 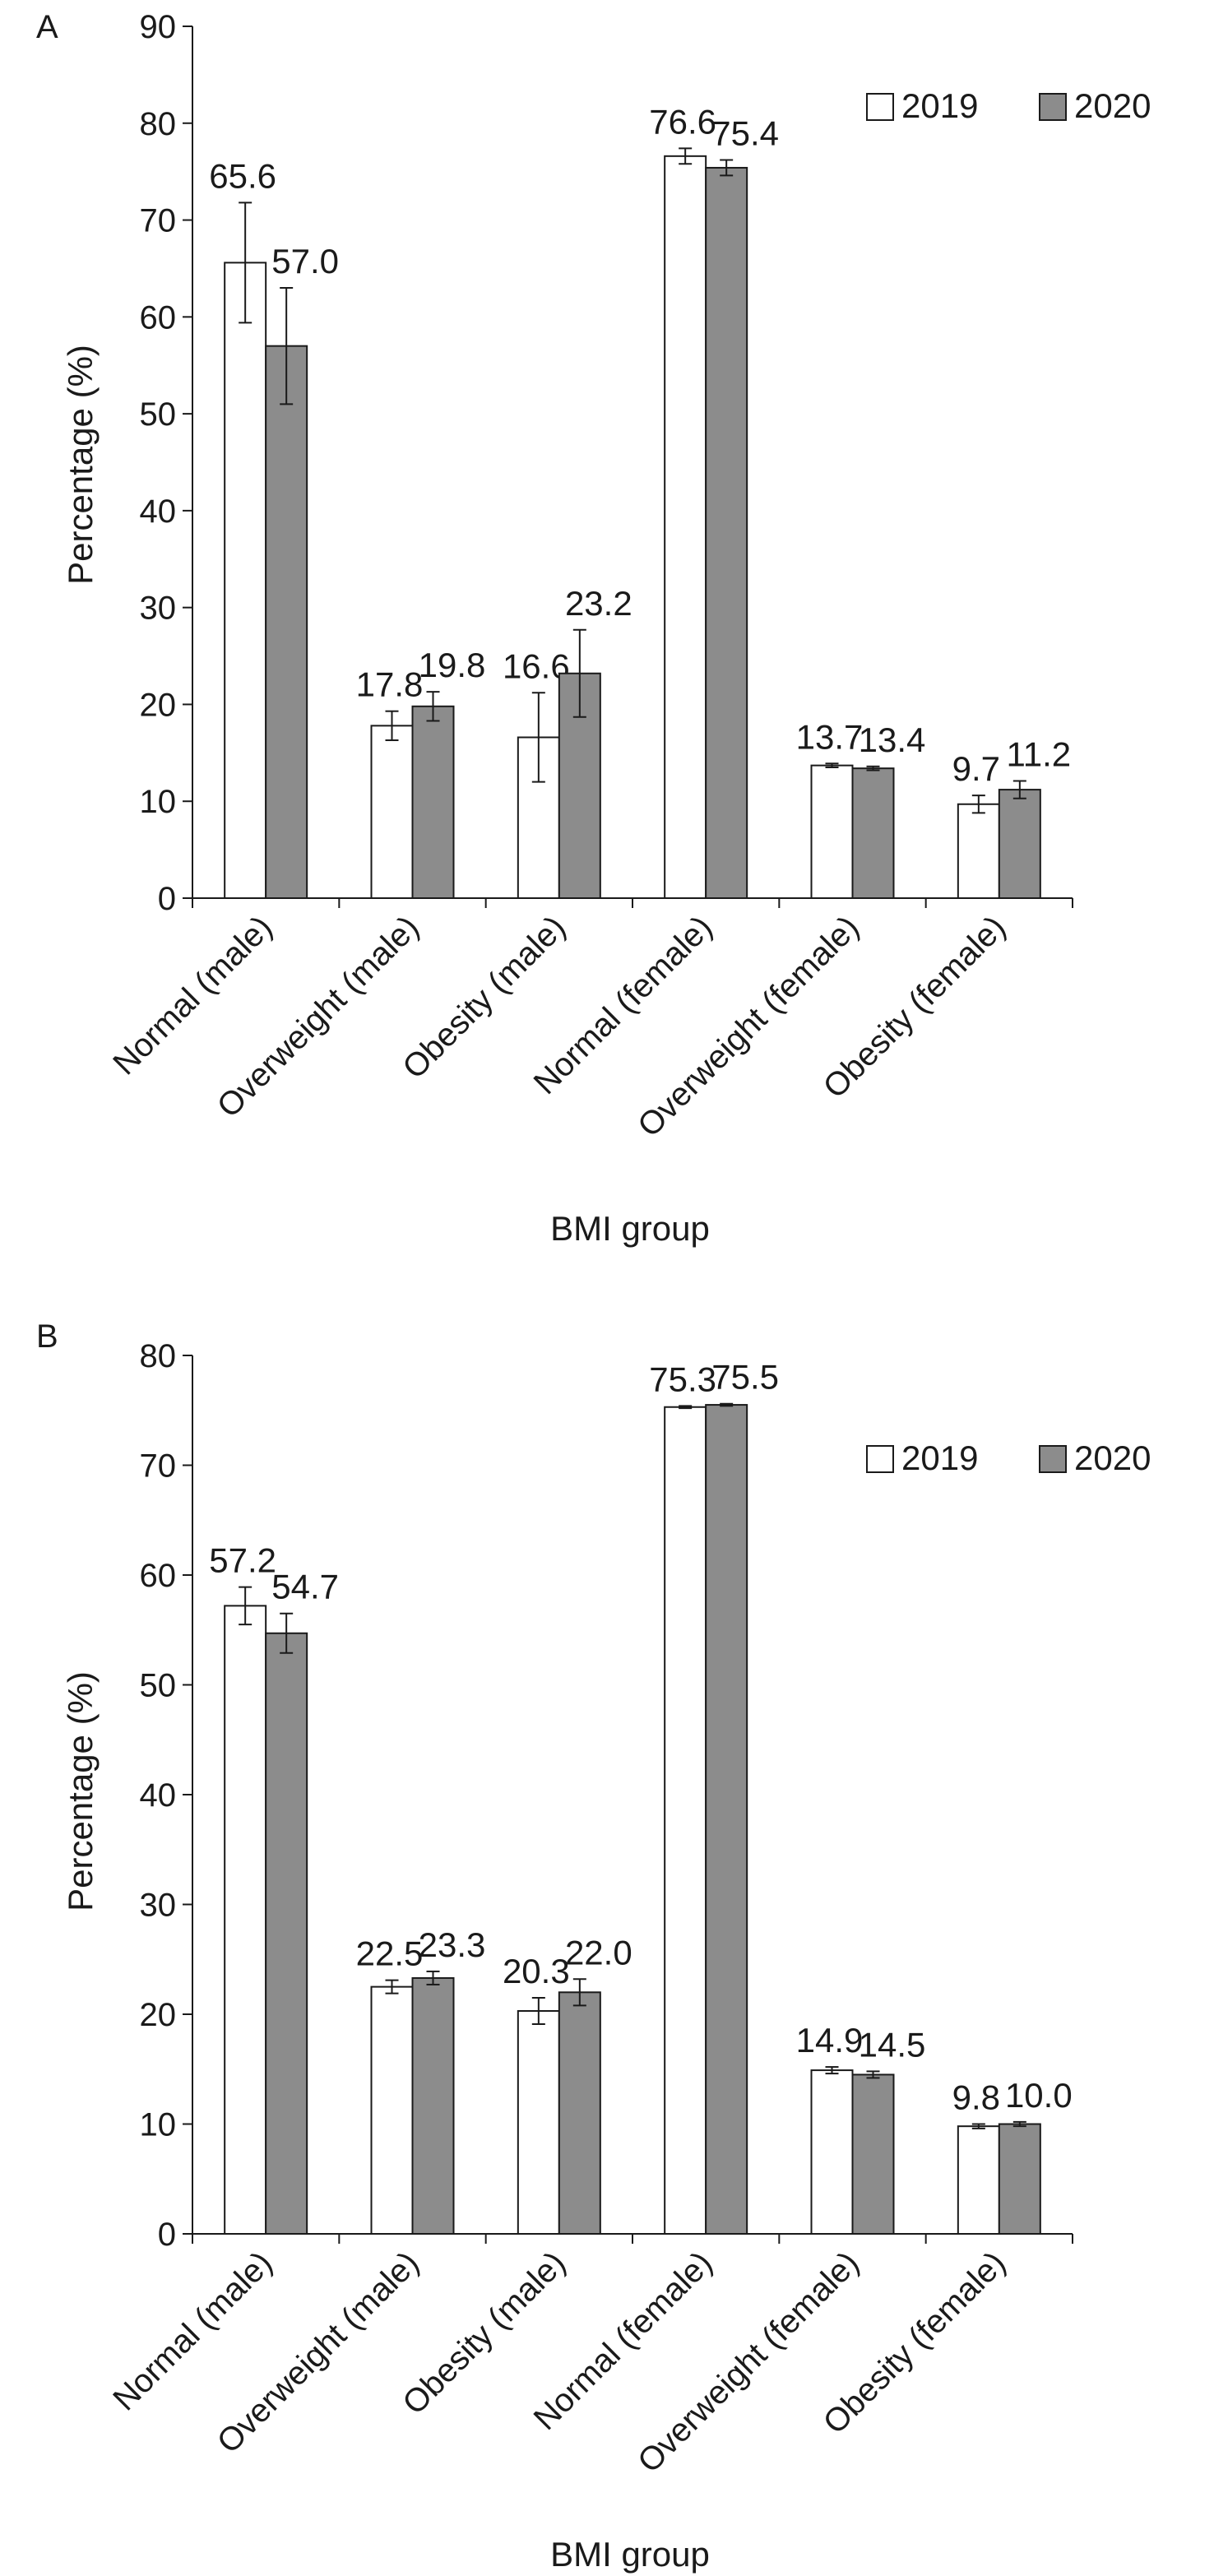 What do you see at coordinates (158, 1686) in the screenshot?
I see `y-tick-label-b: 50` at bounding box center [158, 1686].